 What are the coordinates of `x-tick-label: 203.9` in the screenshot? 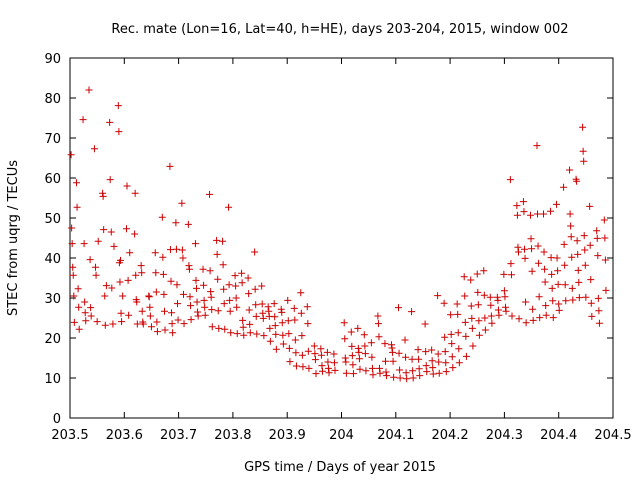 It's located at (287, 435).